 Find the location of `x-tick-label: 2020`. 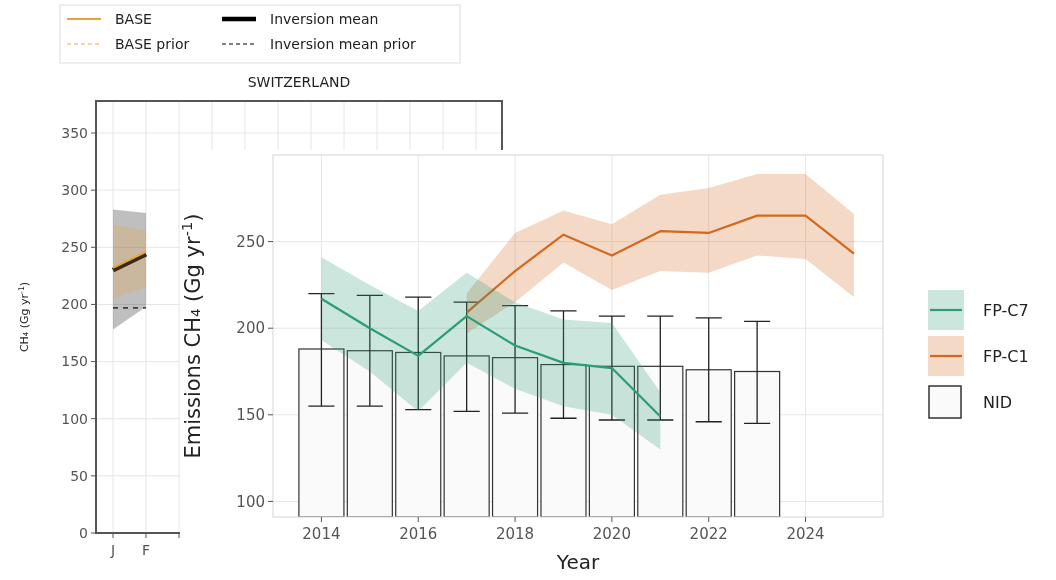

x-tick-label: 2020 is located at coordinates (611, 534).